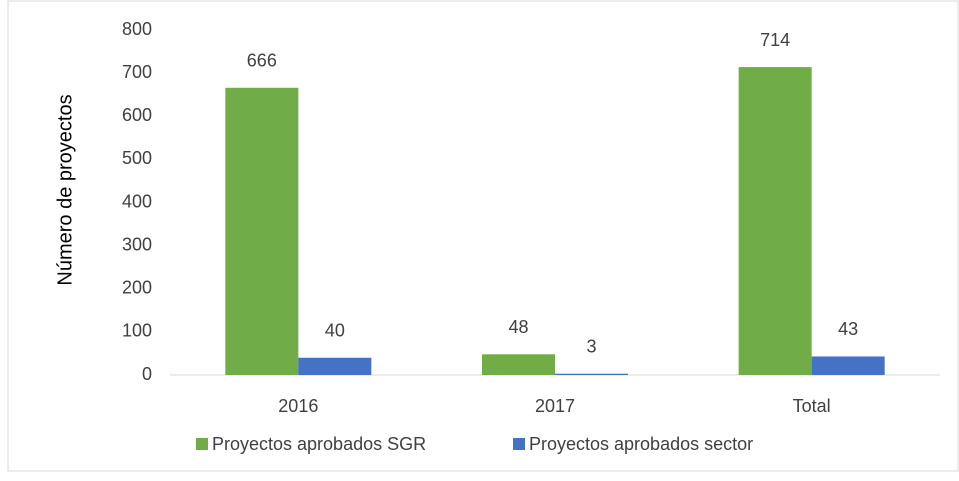 This screenshot has width=959, height=481. Describe the element at coordinates (518, 327) in the screenshot. I see `data-label: 48` at that location.